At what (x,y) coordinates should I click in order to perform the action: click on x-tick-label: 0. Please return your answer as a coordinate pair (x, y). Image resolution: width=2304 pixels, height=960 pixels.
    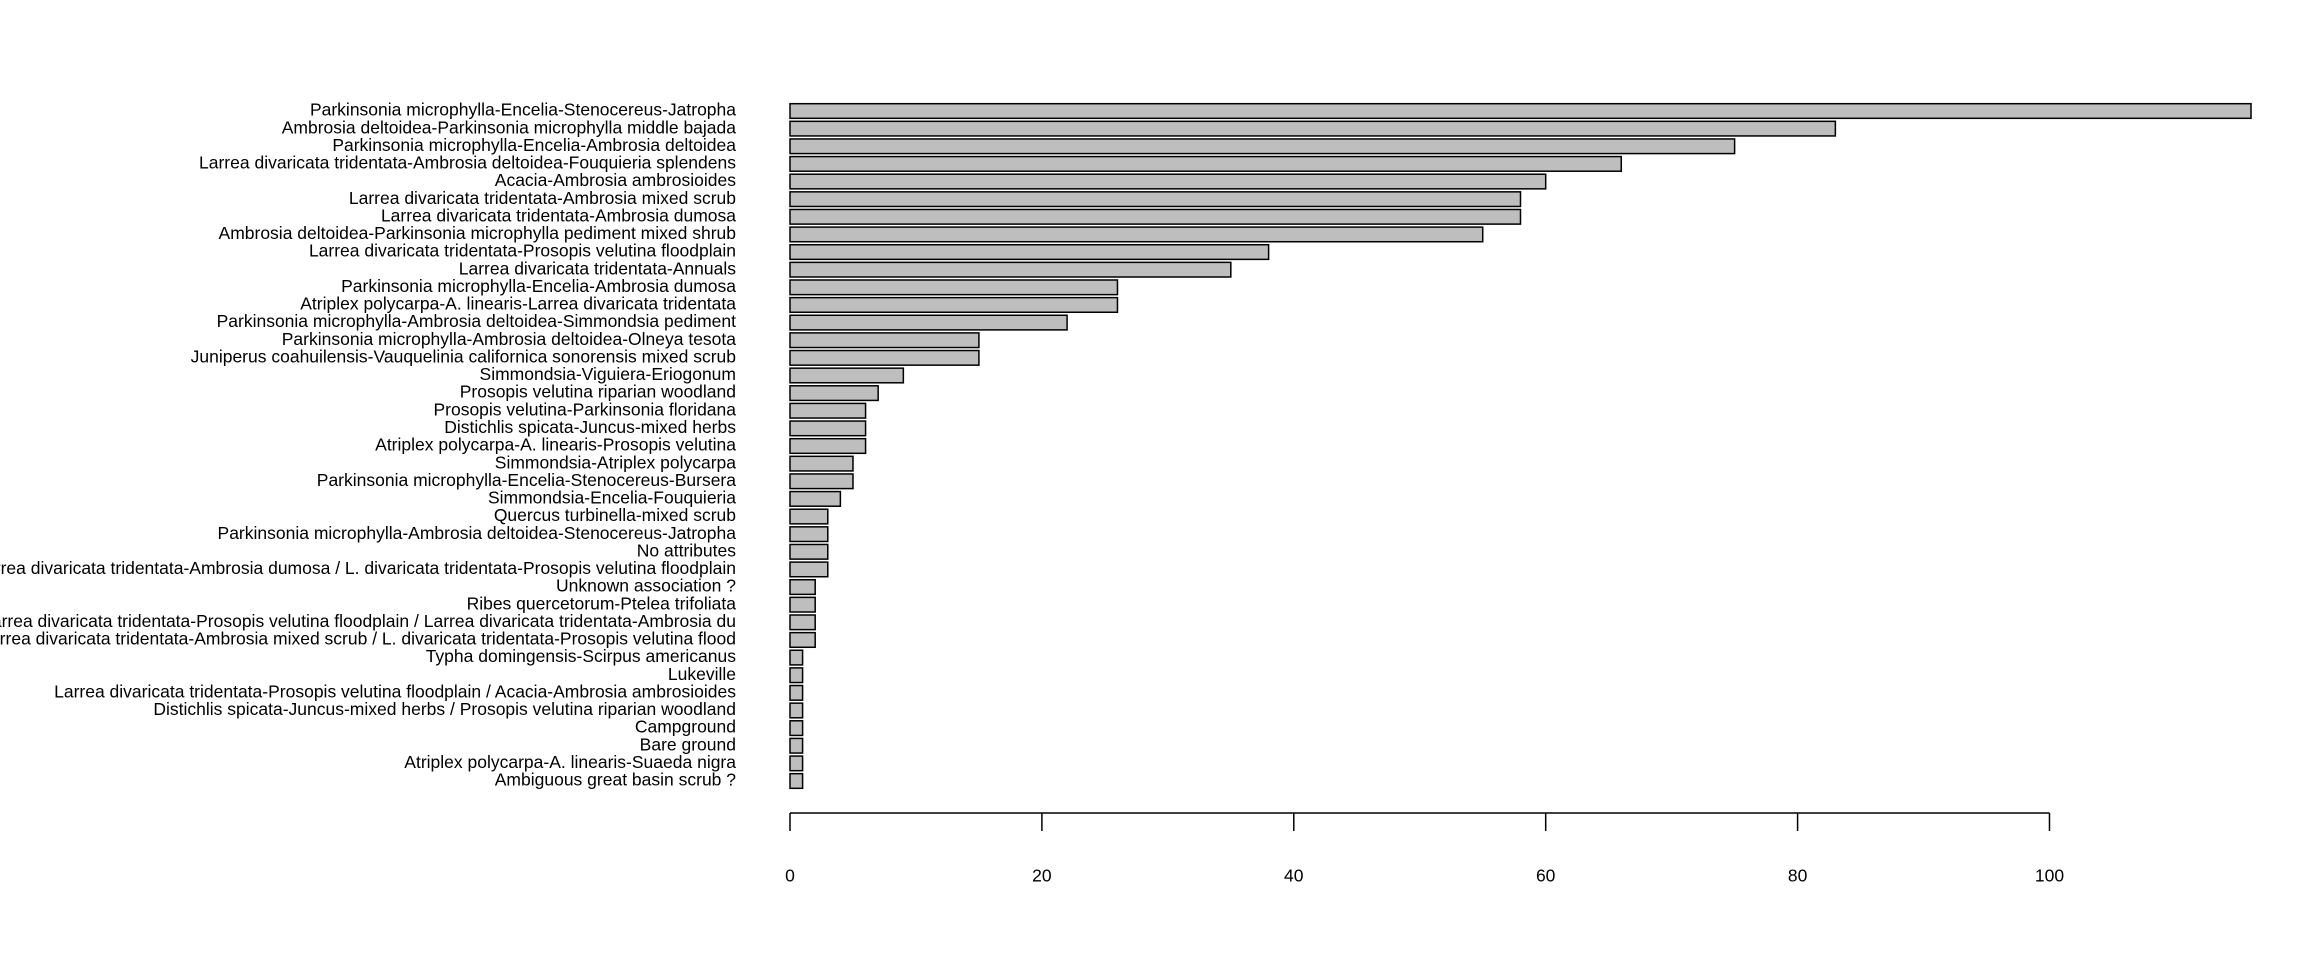
    Looking at the image, I should click on (790, 876).